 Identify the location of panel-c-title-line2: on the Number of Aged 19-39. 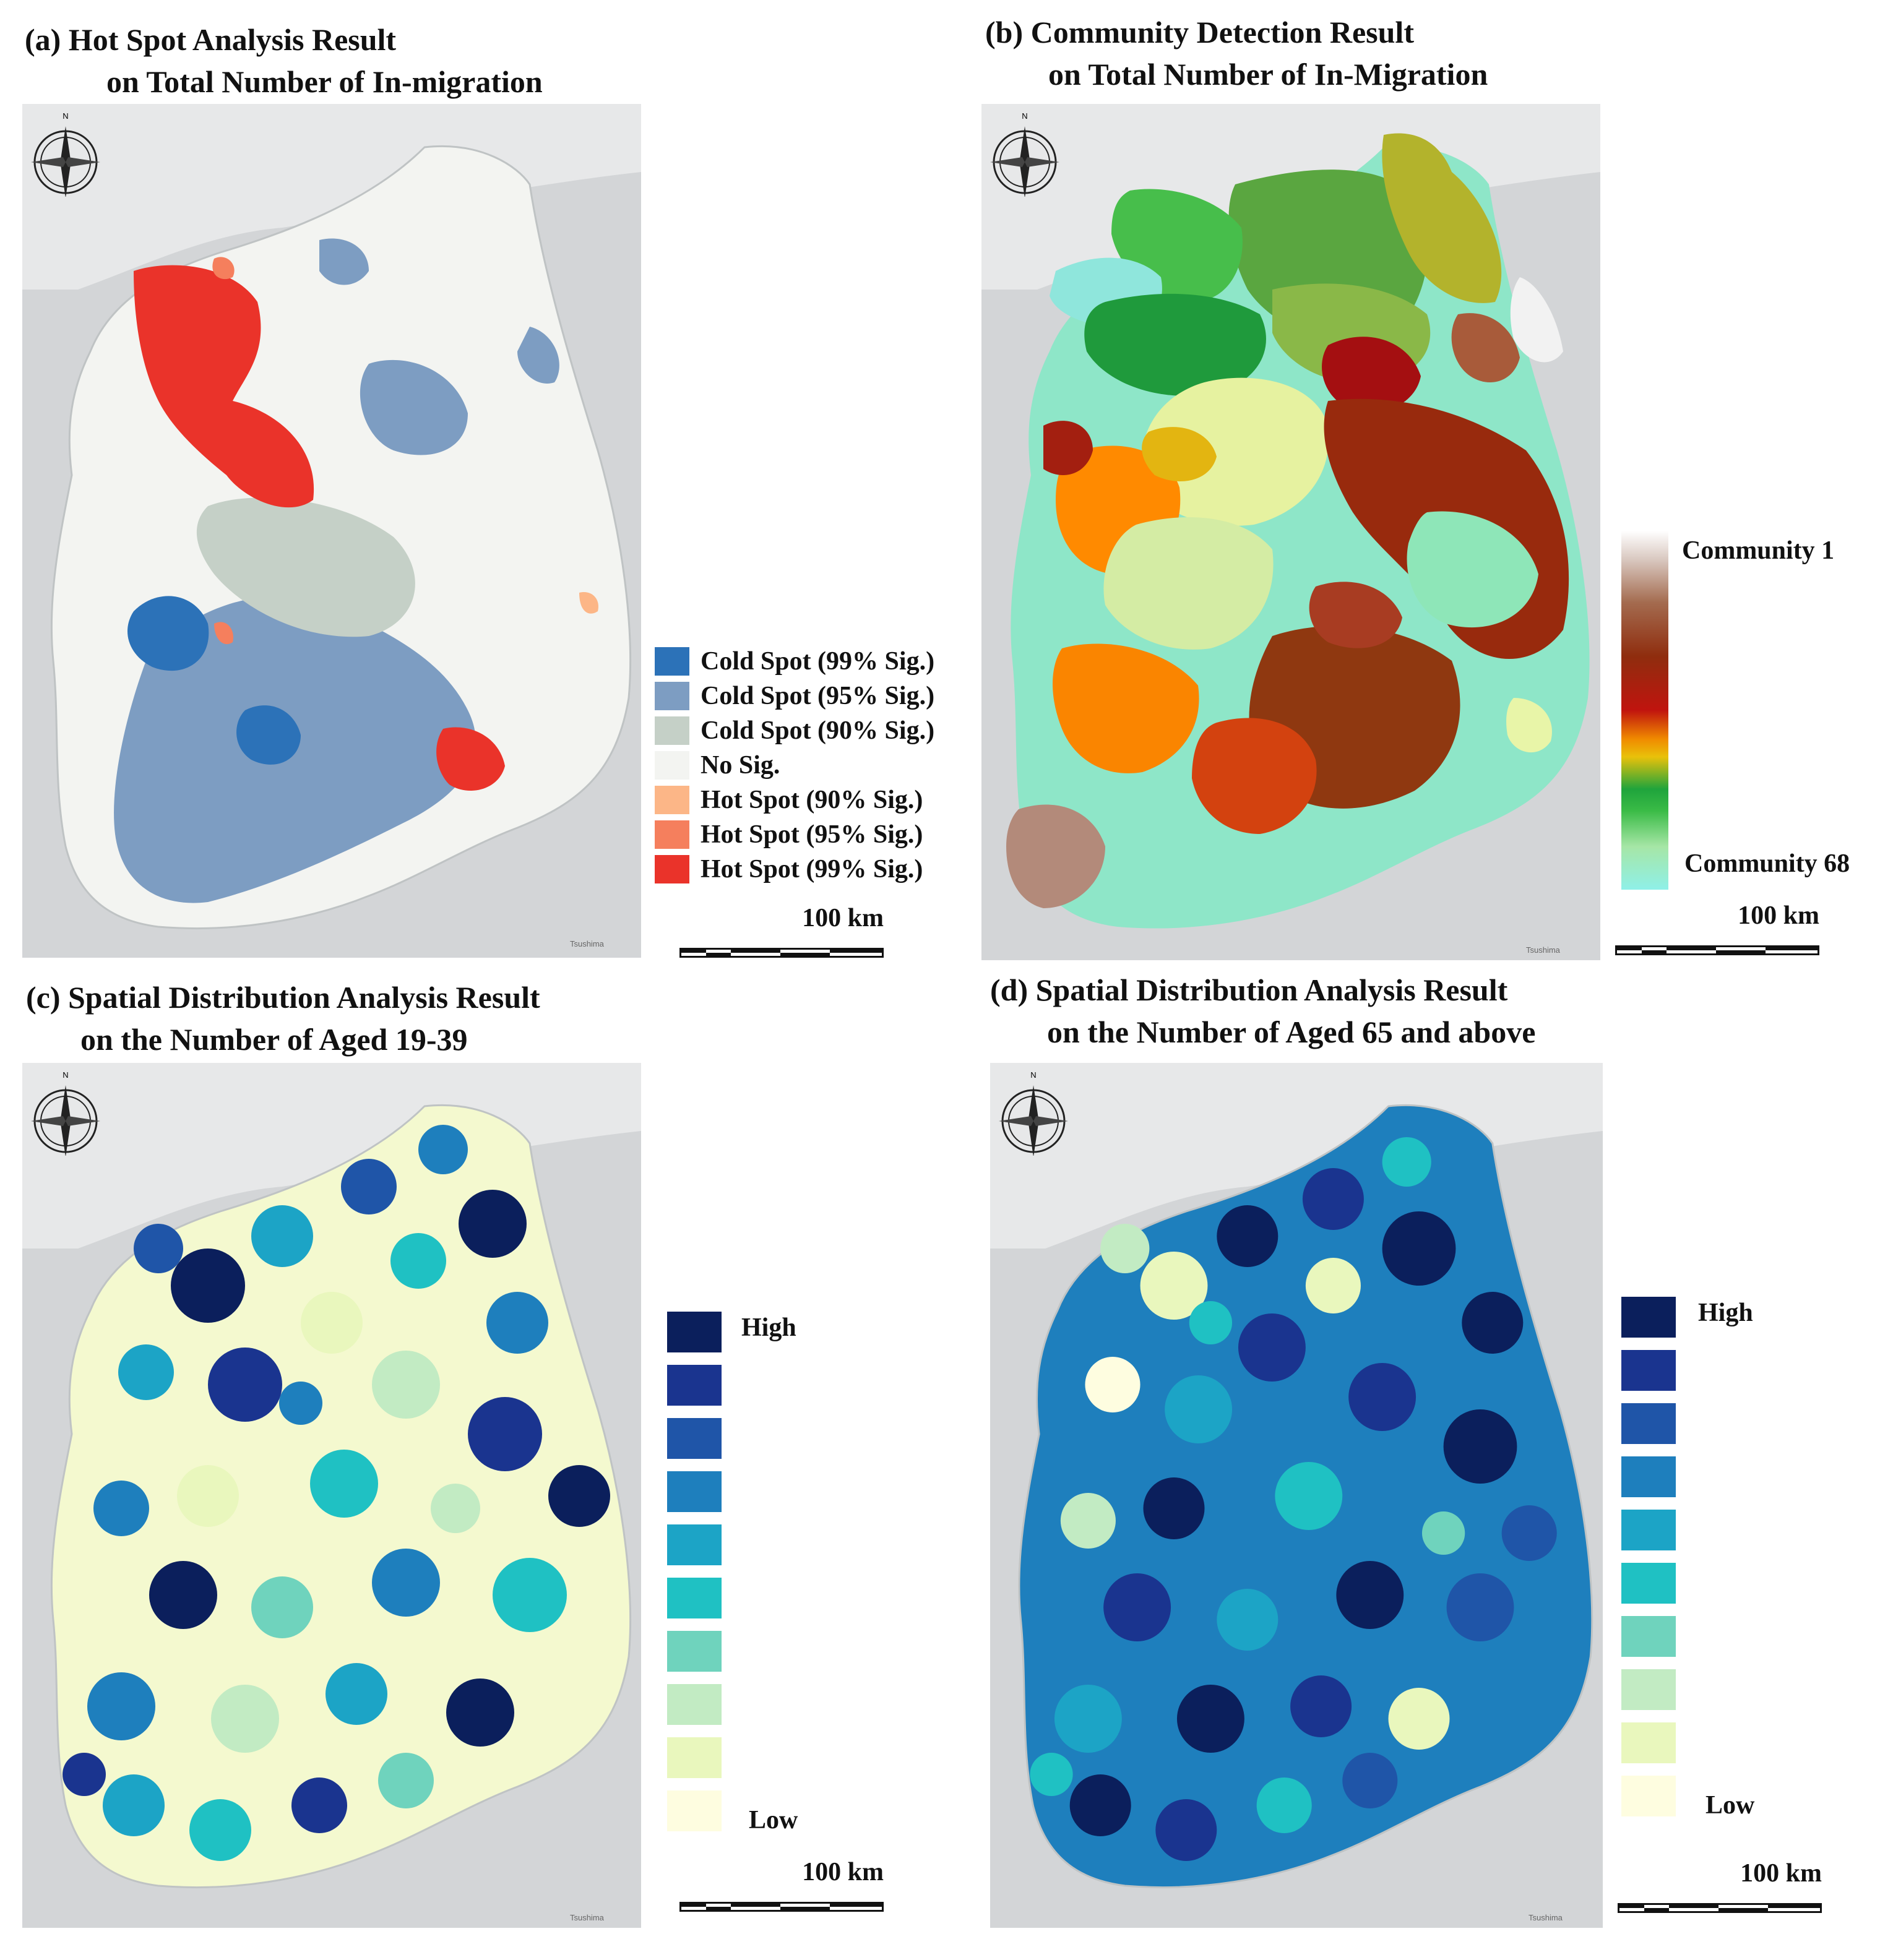
(274, 1039).